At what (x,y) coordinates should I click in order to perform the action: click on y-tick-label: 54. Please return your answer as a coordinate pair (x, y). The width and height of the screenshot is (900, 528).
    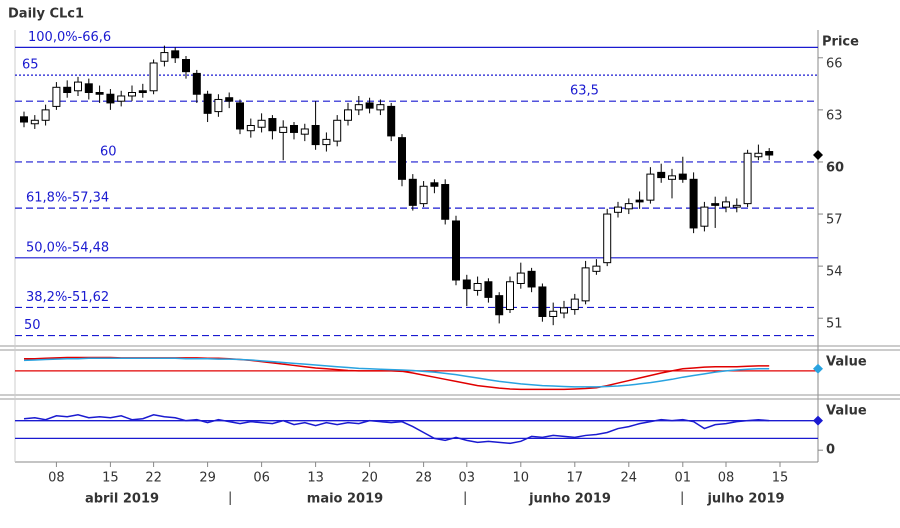
    Looking at the image, I should click on (834, 272).